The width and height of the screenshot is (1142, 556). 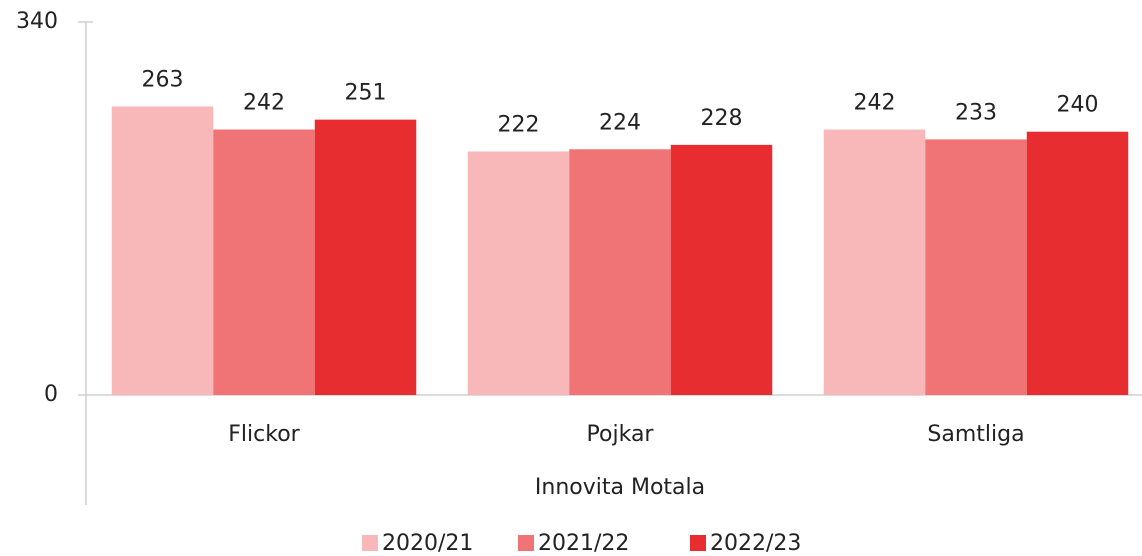 I want to click on legend-label: 2021/22, so click(x=583, y=543).